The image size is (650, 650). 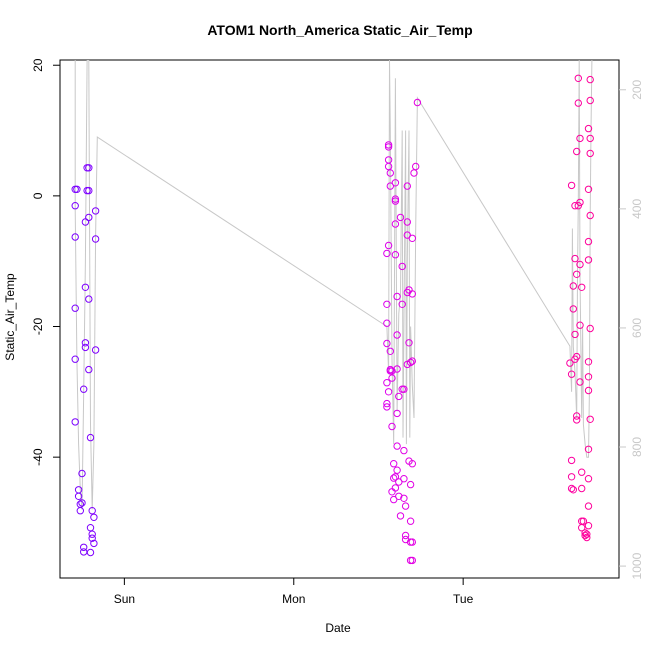 I want to click on chart-title: ATOM1 North_America Static_Air_Temp, so click(x=339, y=30).